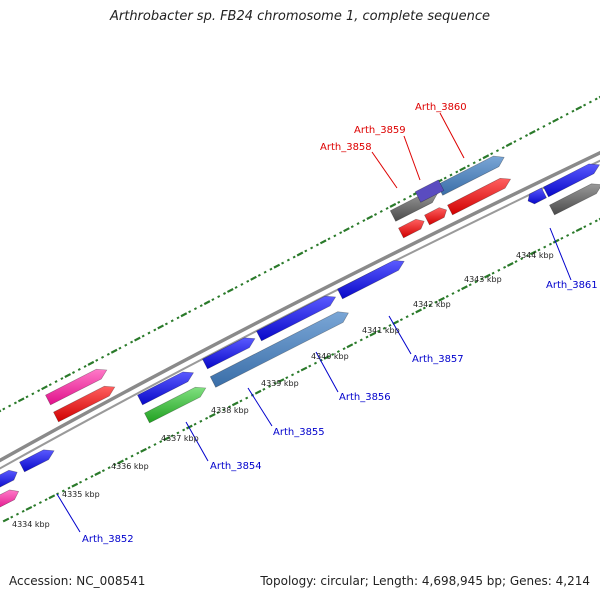 Image resolution: width=600 pixels, height=600 pixels. Describe the element at coordinates (130, 466) in the screenshot. I see `kbp-label: 4336 kbp` at that location.